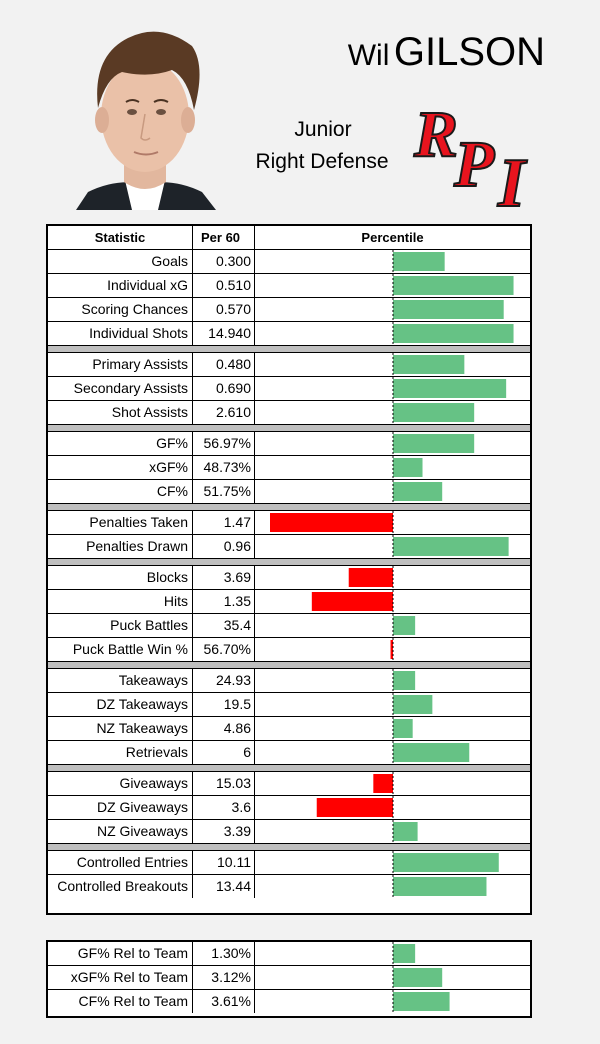  What do you see at coordinates (224, 412) in the screenshot?
I see `per-60-value: 2.610` at bounding box center [224, 412].